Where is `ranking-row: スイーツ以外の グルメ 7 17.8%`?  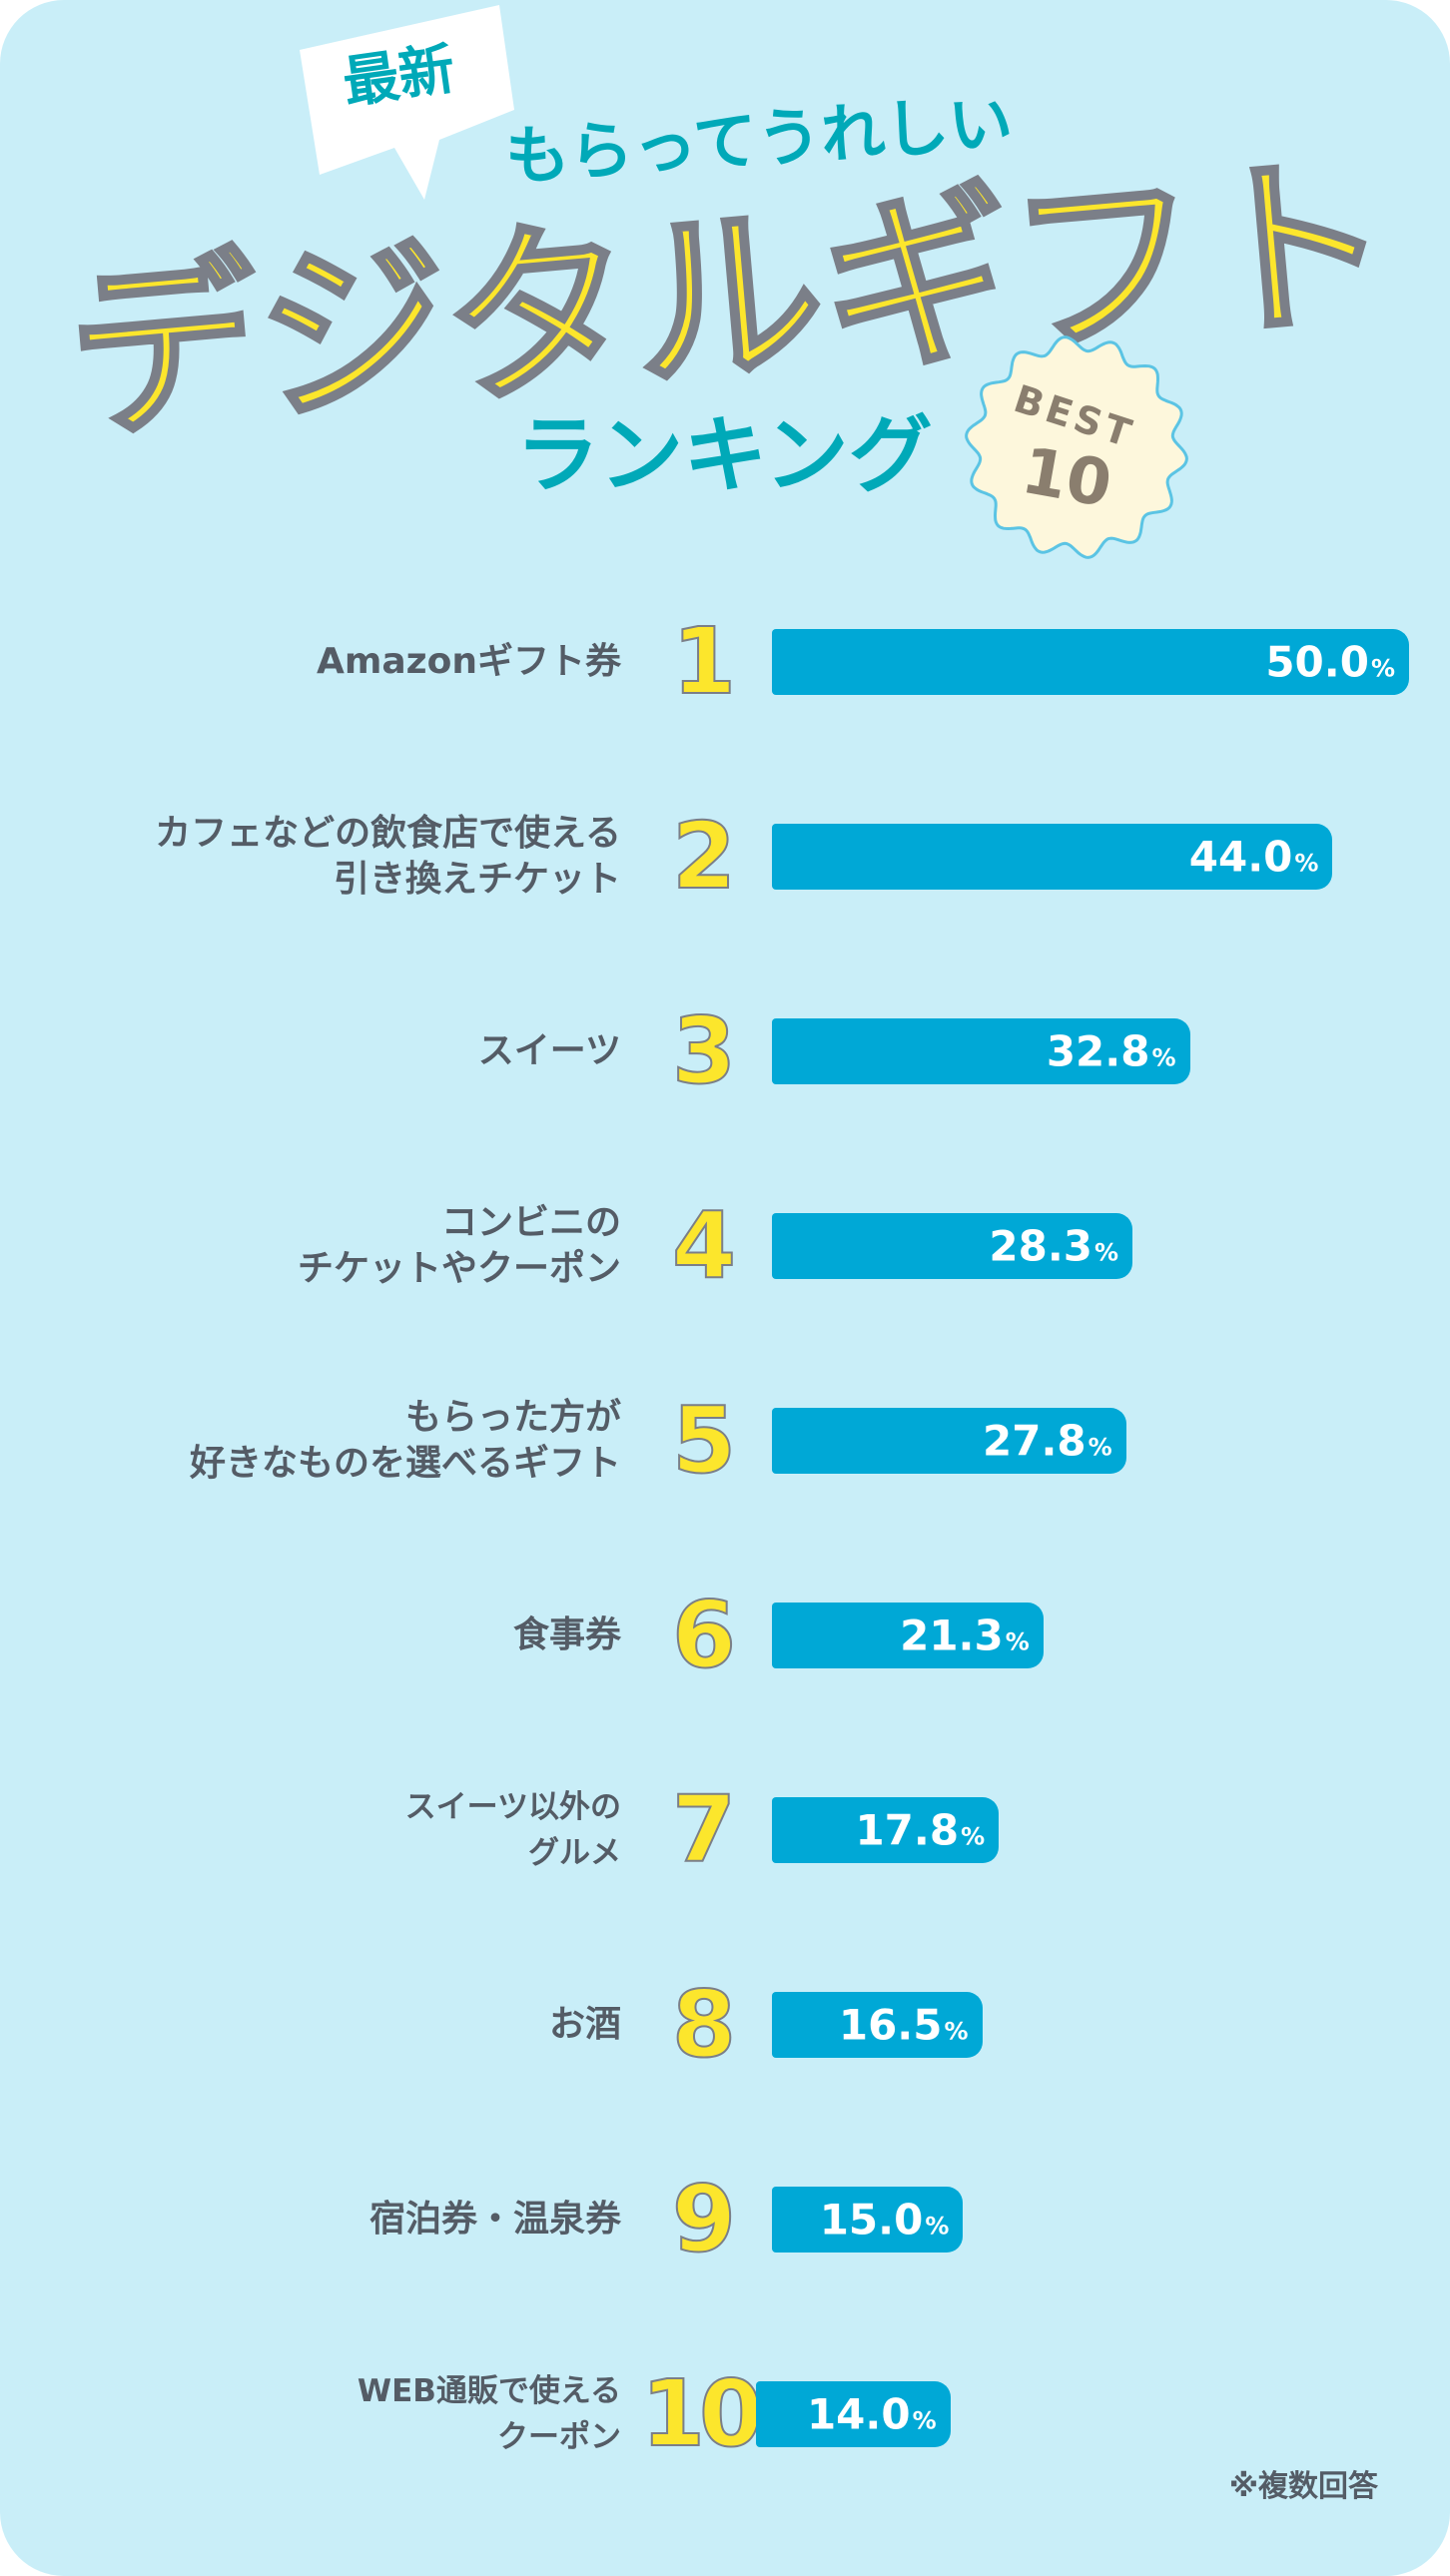
ranking-row: スイーツ以外の グルメ 7 17.8% is located at coordinates (725, 1830).